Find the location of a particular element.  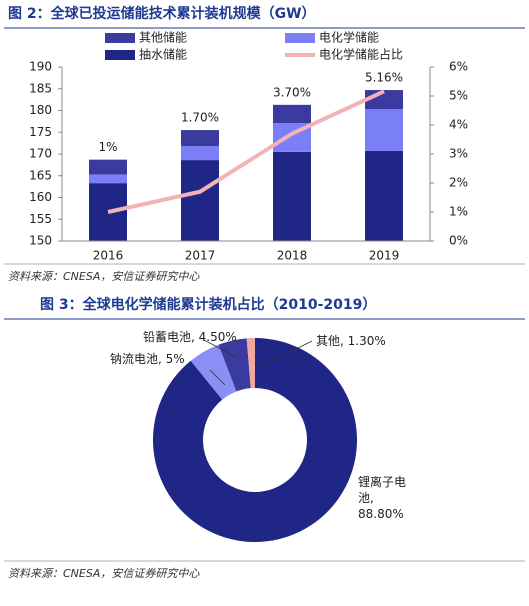

line is located at coordinates (246, 151).